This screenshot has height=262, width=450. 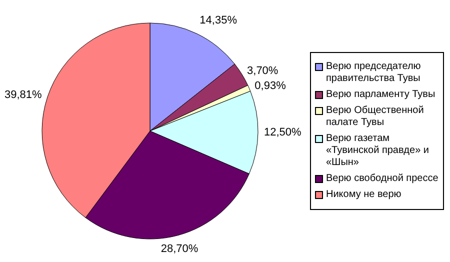 What do you see at coordinates (270, 86) in the screenshot?
I see `data-label: 0,93%` at bounding box center [270, 86].